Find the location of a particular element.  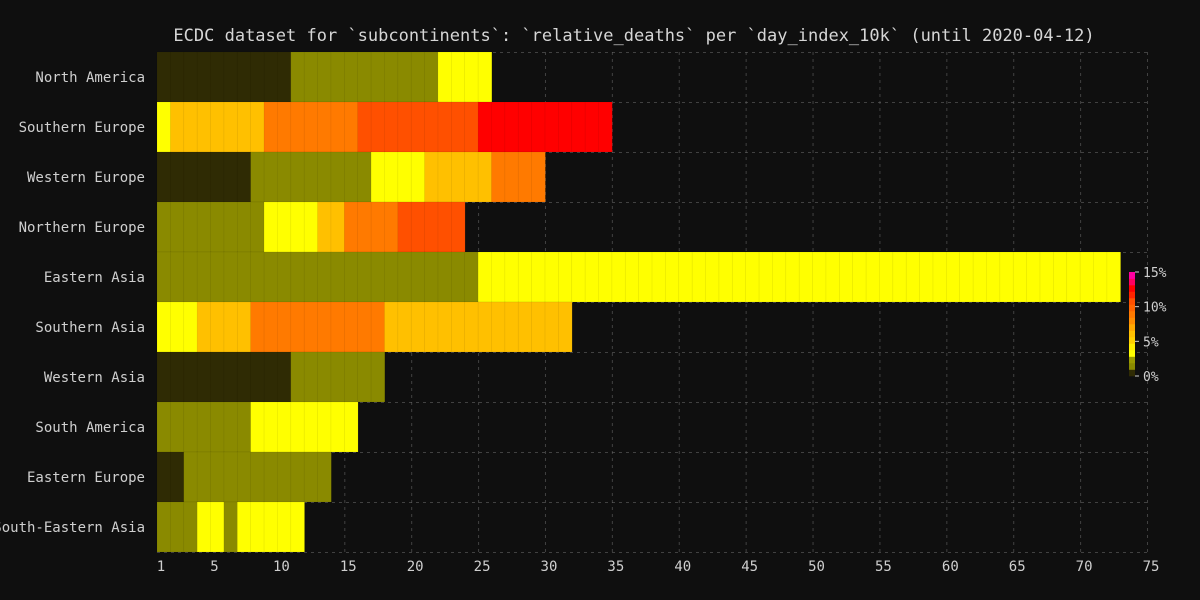

x-axis-tick-label: 65 is located at coordinates (1017, 567).